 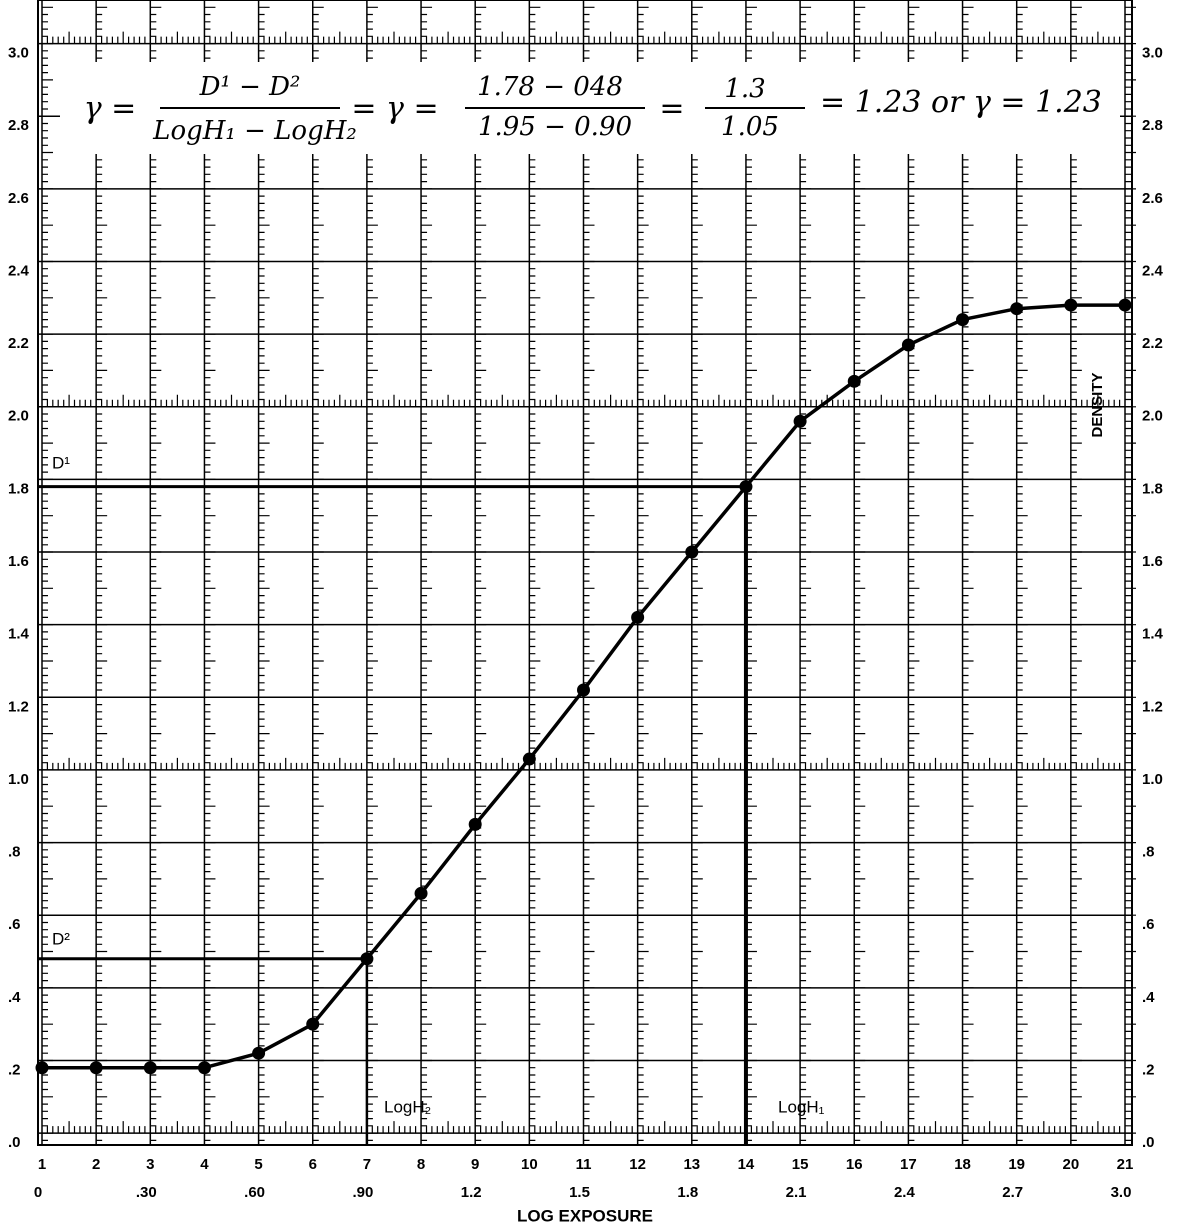 I want to click on x-tick-label: 18, so click(x=962, y=1164).